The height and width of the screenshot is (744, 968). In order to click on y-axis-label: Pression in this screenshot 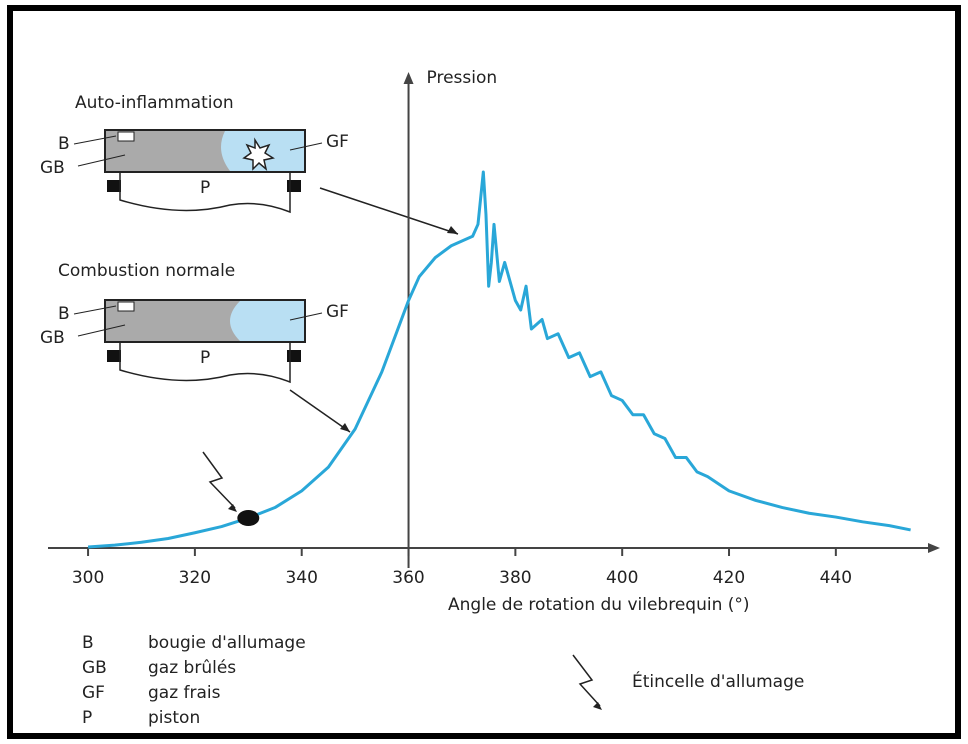, I will do `click(462, 78)`.